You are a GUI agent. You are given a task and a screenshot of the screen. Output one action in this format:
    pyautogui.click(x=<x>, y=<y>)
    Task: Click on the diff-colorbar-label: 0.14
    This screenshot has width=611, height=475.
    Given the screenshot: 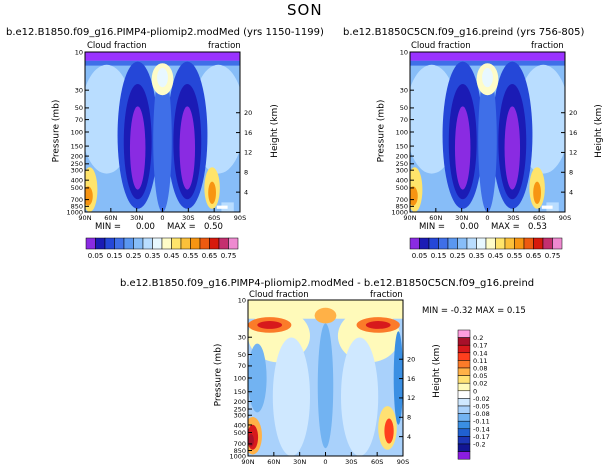 What is the action you would take?
    pyautogui.click(x=480, y=353)
    